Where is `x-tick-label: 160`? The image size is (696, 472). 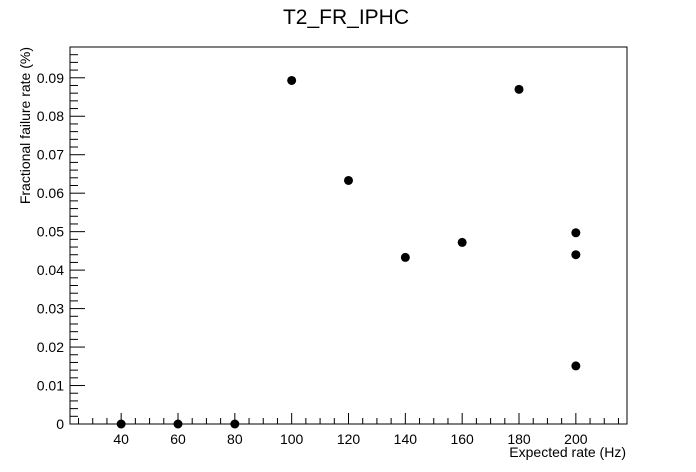 x-tick-label: 160 is located at coordinates (462, 439).